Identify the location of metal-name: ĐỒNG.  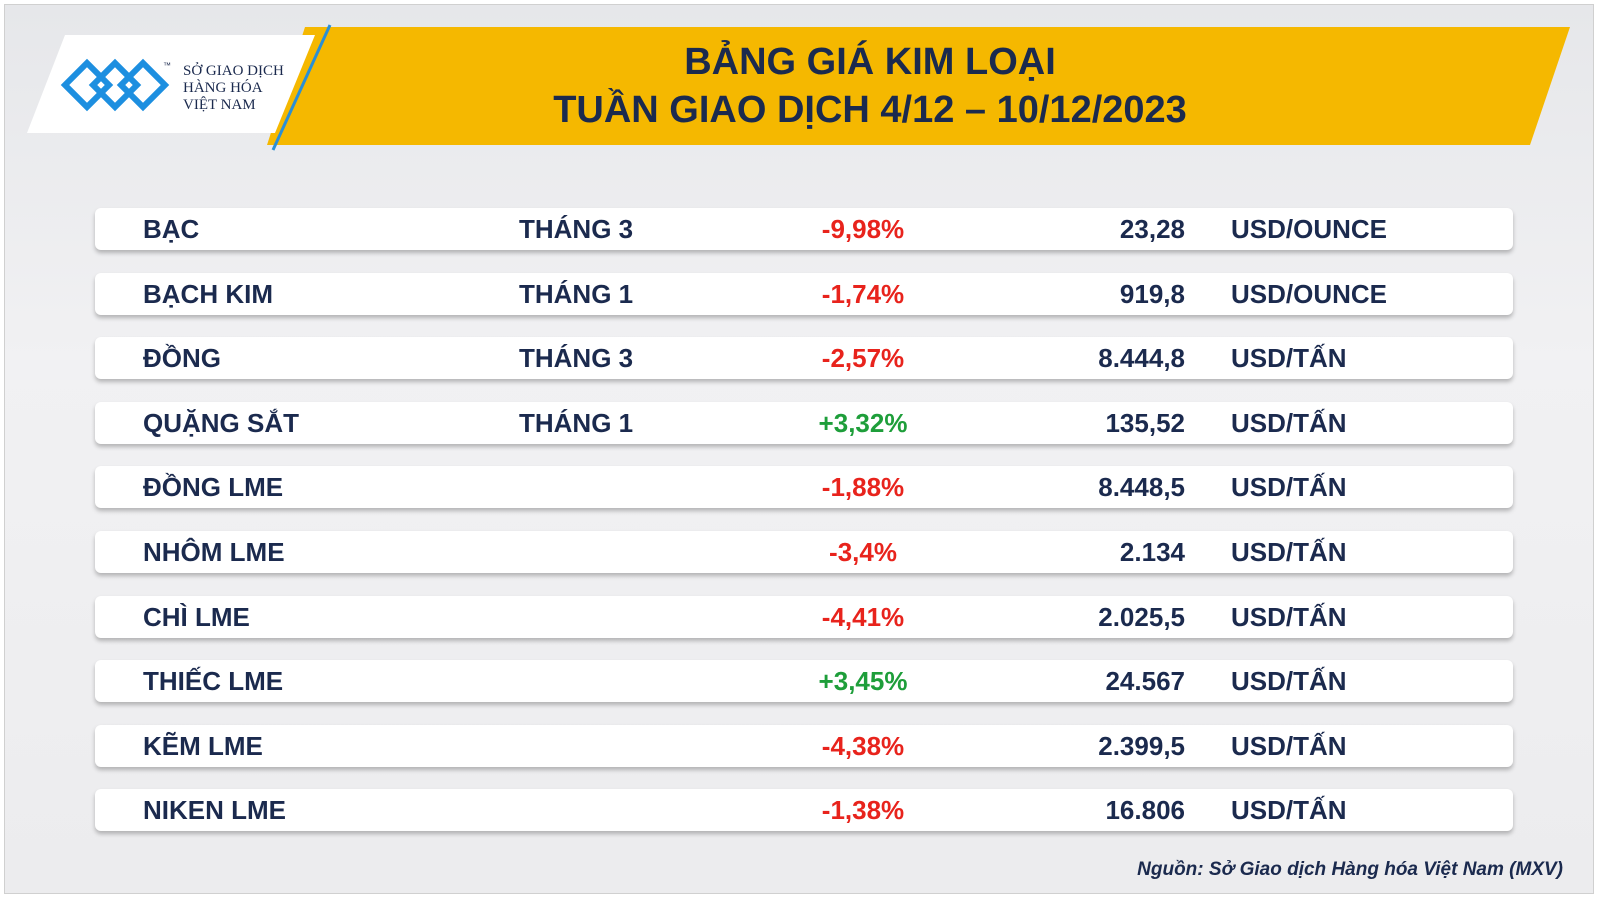
(182, 358).